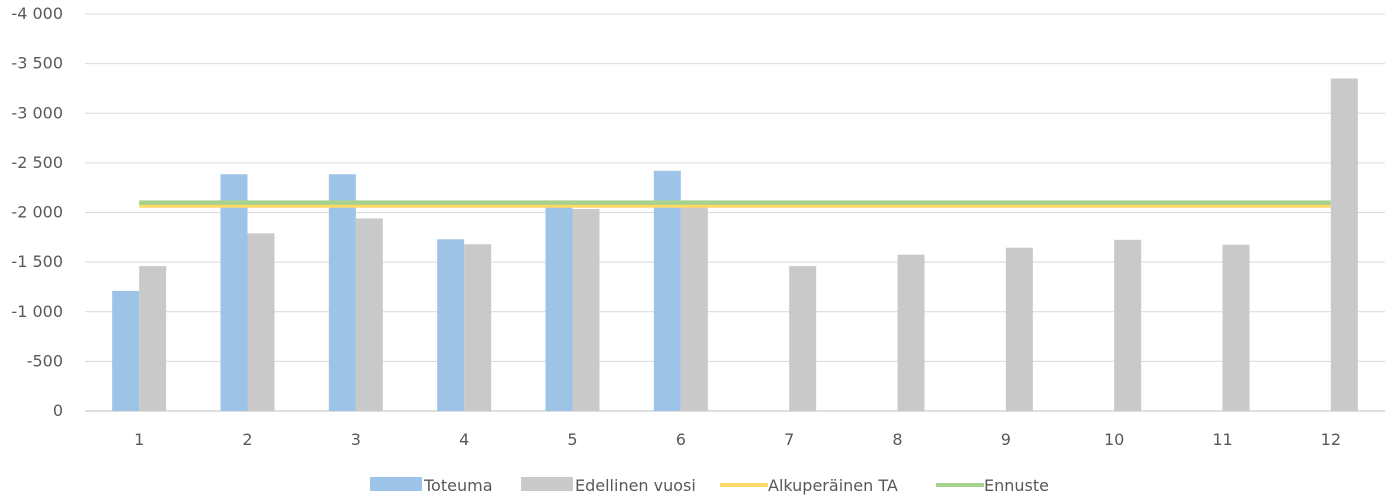  I want to click on x-tick-label: 1, so click(139, 439).